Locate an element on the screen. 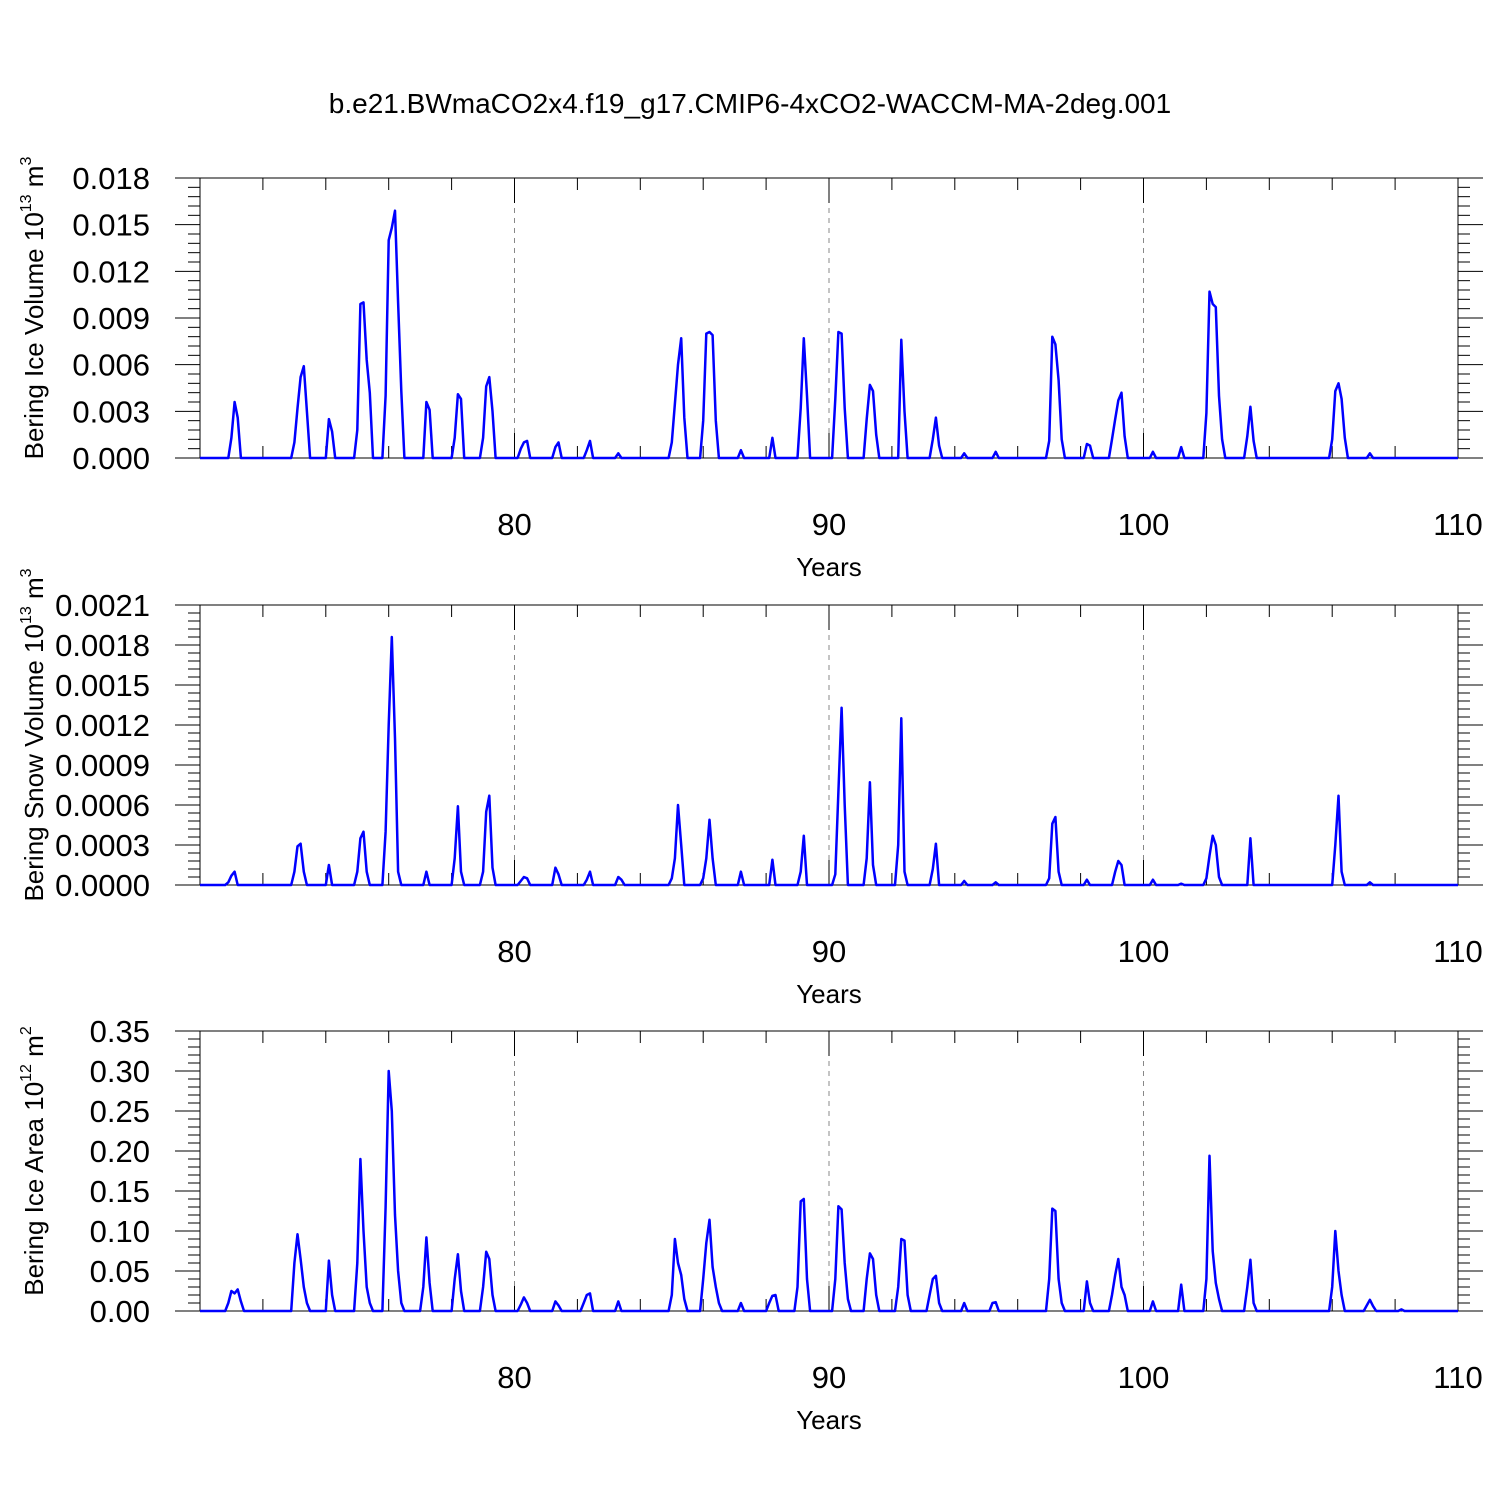 Image resolution: width=1500 pixels, height=1500 pixels. y-tick-label: 0.10 is located at coordinates (120, 1231).